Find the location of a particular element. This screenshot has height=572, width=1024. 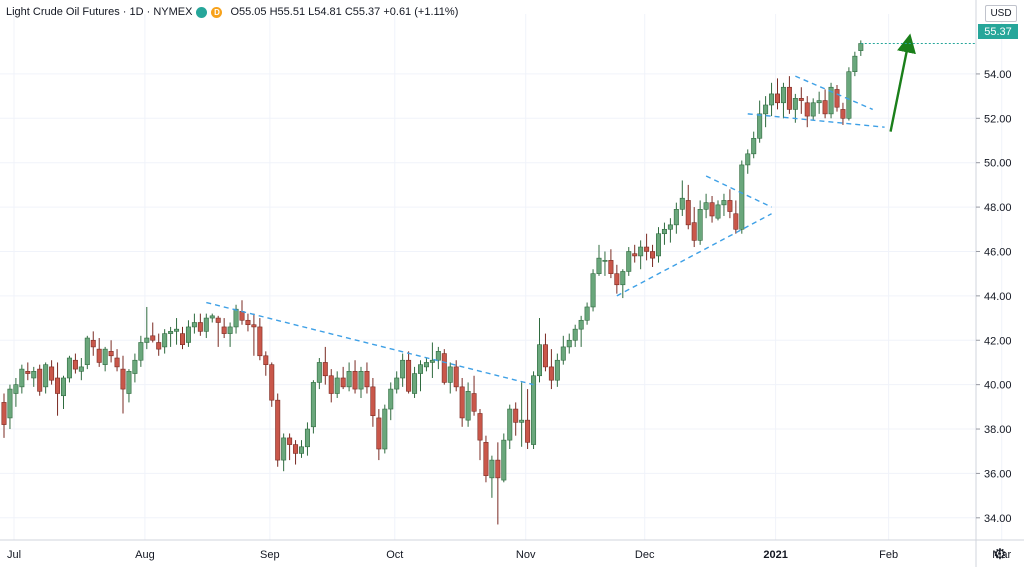

currency-button: USD is located at coordinates (1001, 13).